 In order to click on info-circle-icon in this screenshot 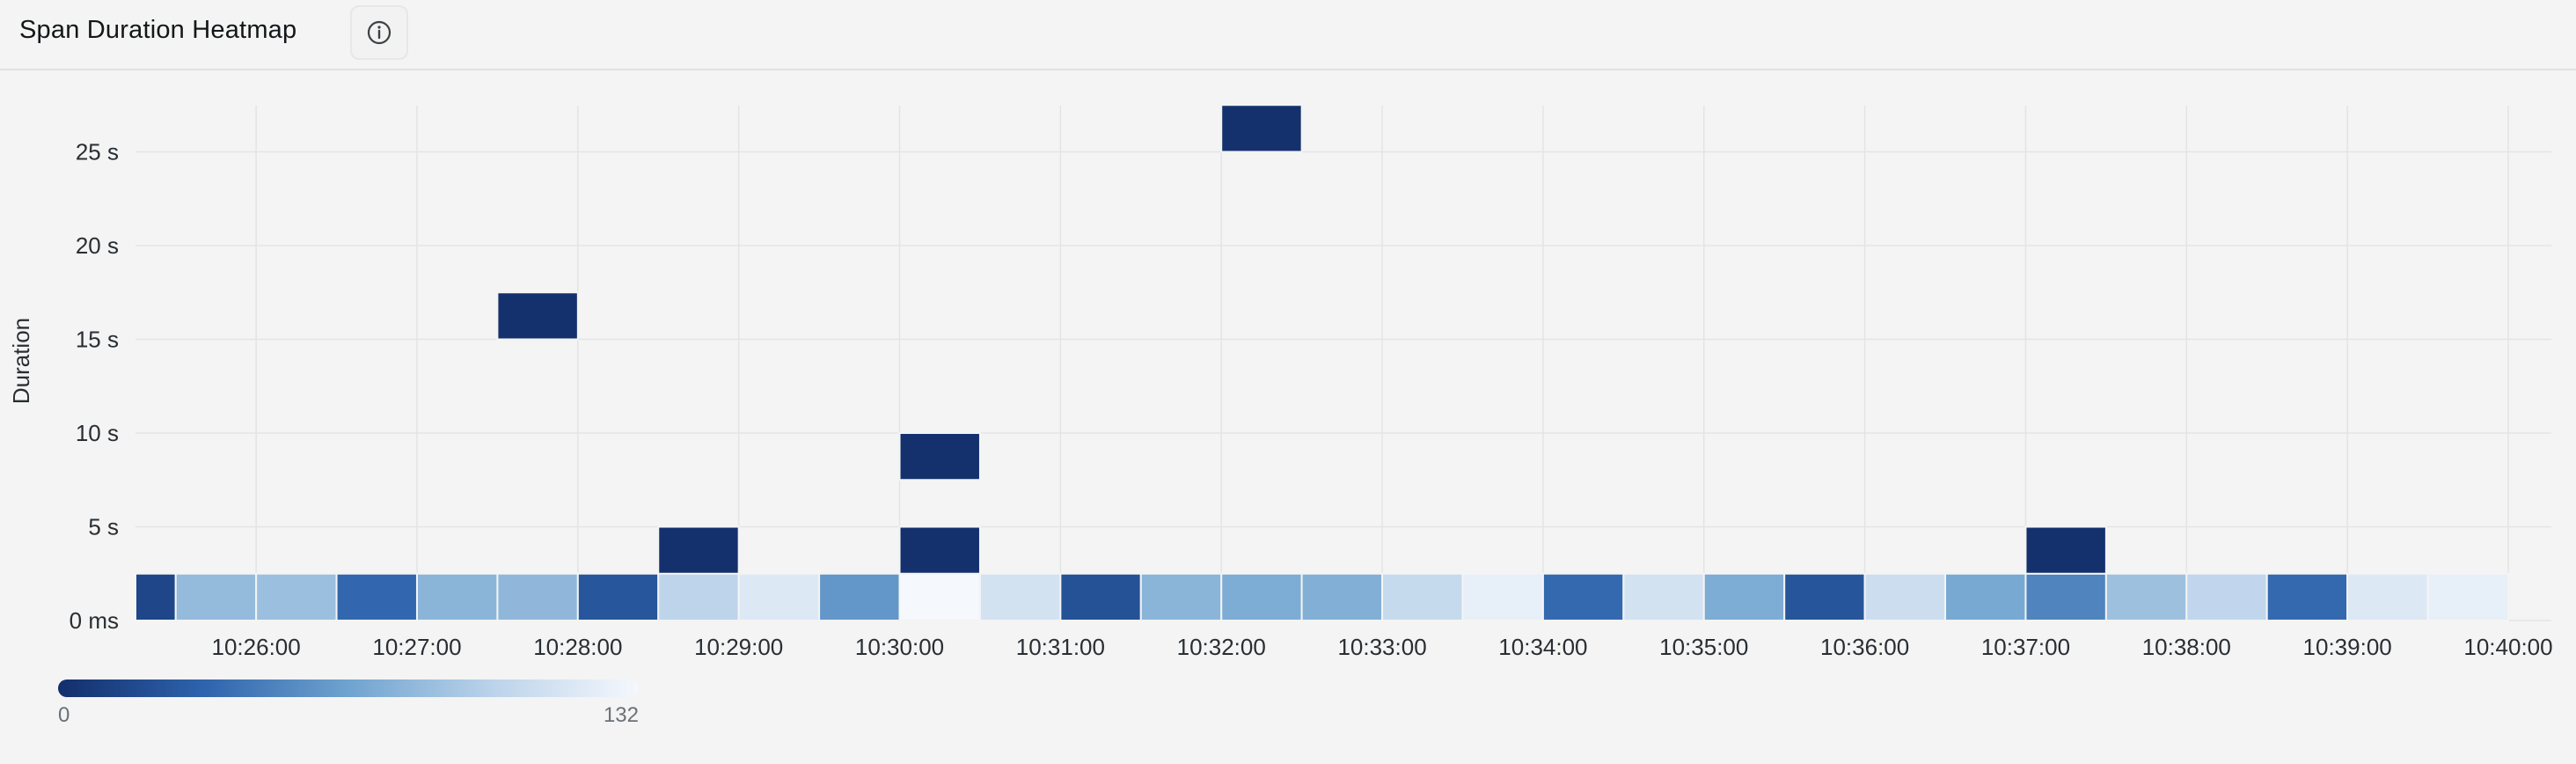, I will do `click(379, 32)`.